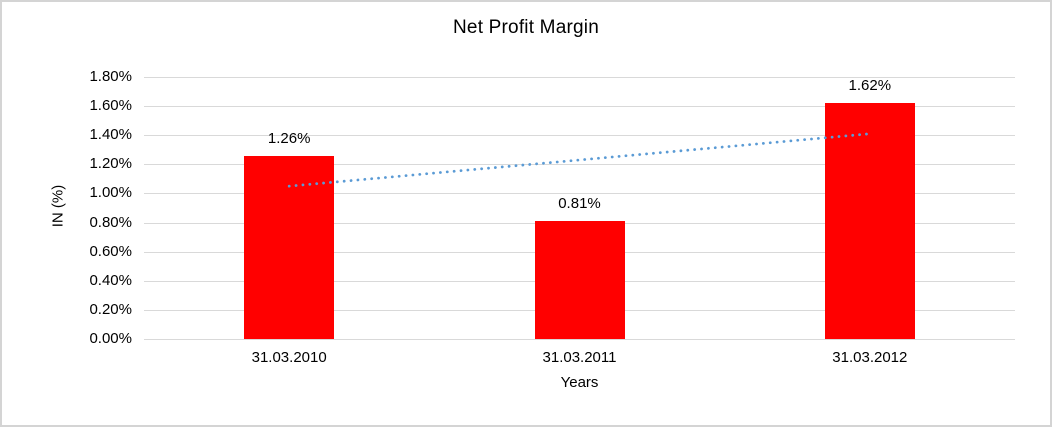 The image size is (1052, 427). I want to click on bar-data-label: 1.62%, so click(870, 86).